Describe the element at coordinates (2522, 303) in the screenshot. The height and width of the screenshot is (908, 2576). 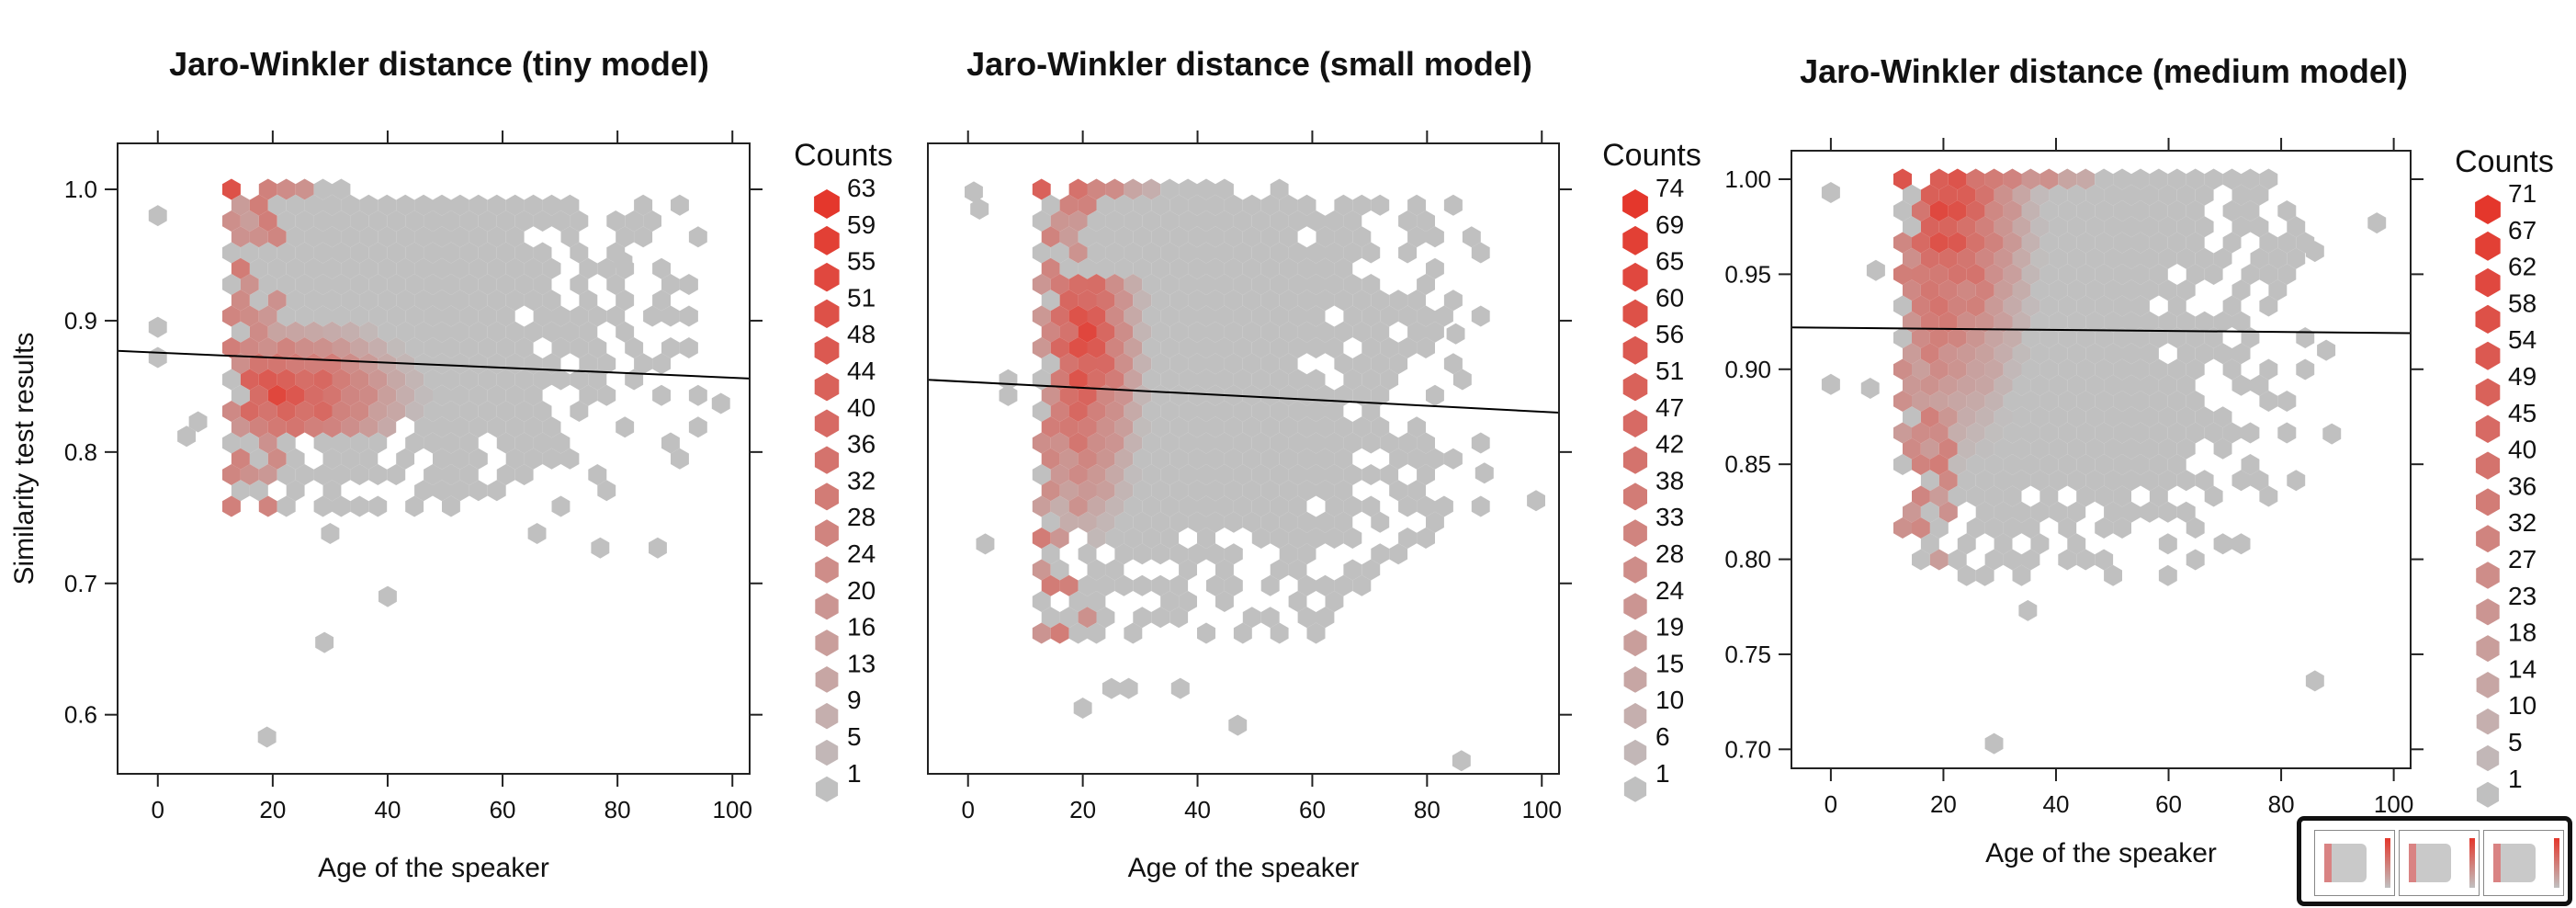
I see `legend-label: 58` at that location.